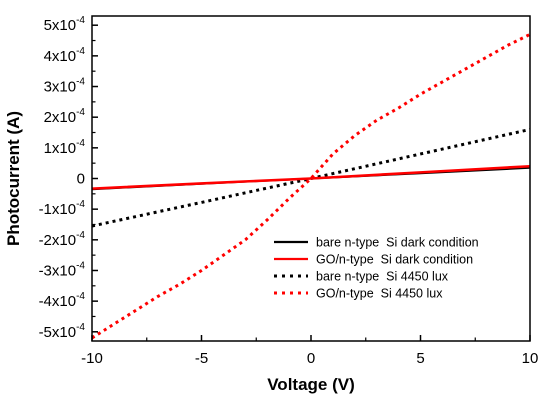  I want to click on y-tick-mantissa: -2x10, so click(58, 240).